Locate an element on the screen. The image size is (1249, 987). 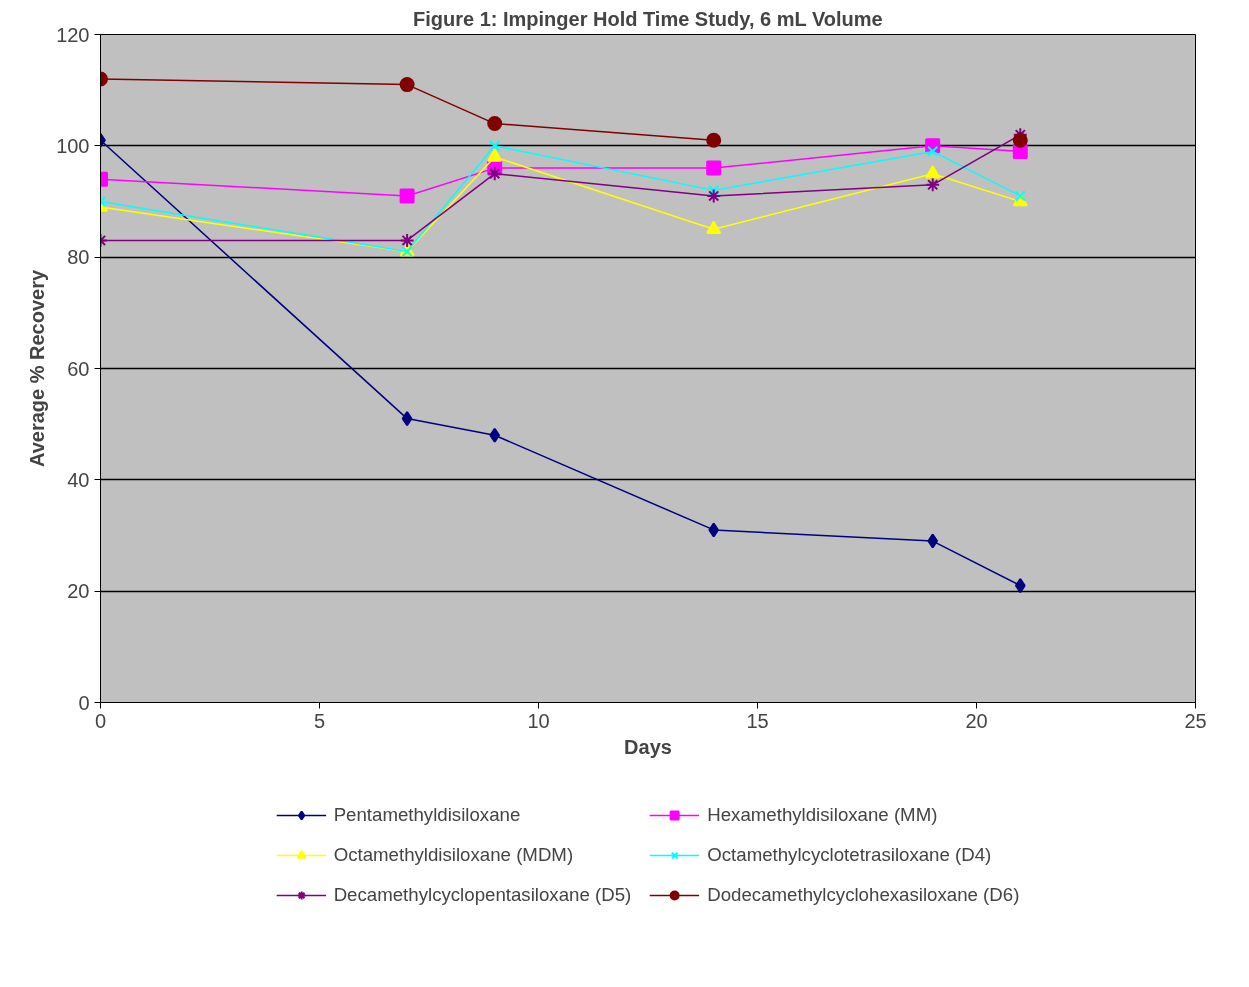
x-tick-label: 5 is located at coordinates (319, 720).